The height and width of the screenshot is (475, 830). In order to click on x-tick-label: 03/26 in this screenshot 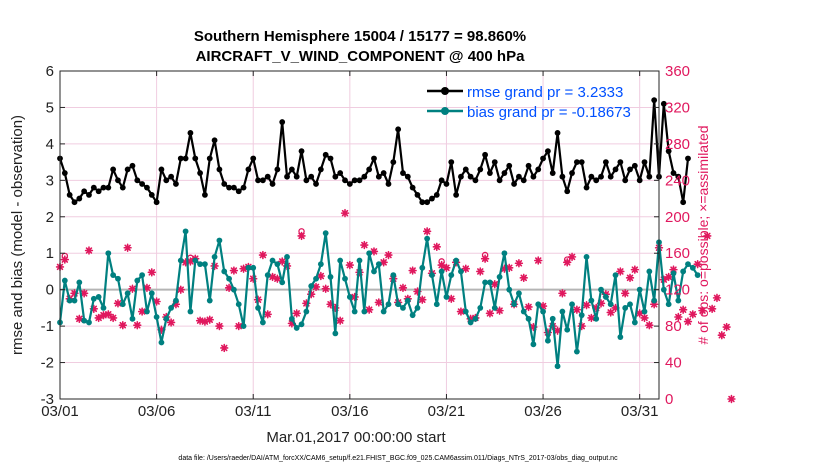, I will do `click(543, 411)`.